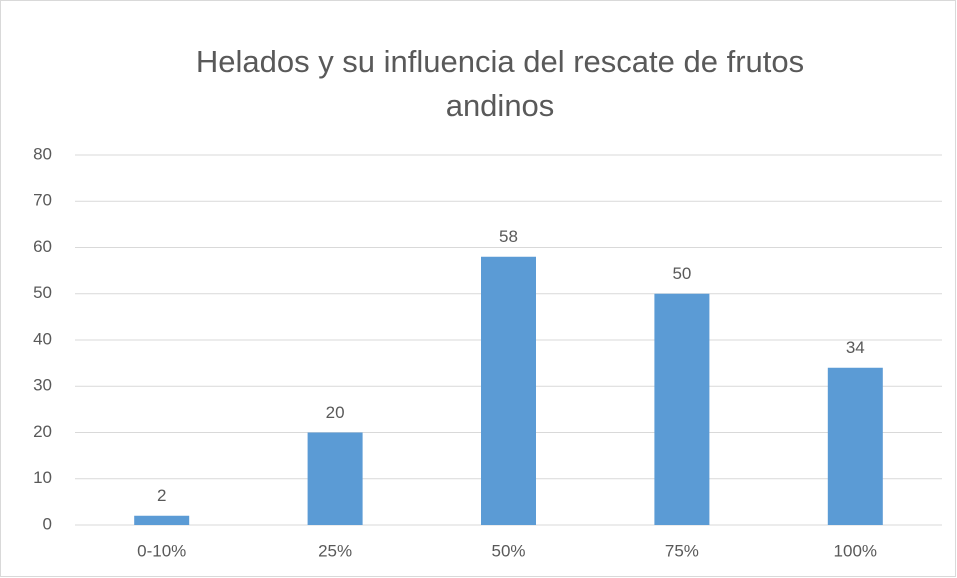 This screenshot has width=957, height=578. I want to click on x-tick-label: 100%, so click(855, 550).